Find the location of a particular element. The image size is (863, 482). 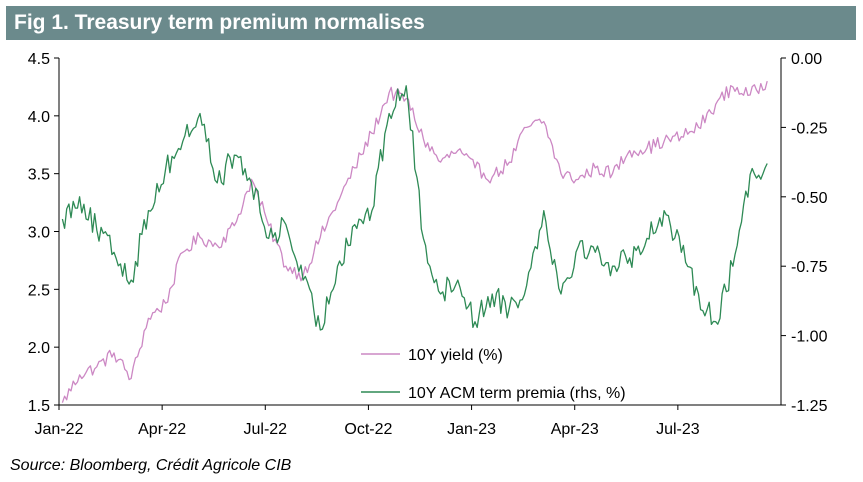

right-tick-label: -0.50 is located at coordinates (809, 198).